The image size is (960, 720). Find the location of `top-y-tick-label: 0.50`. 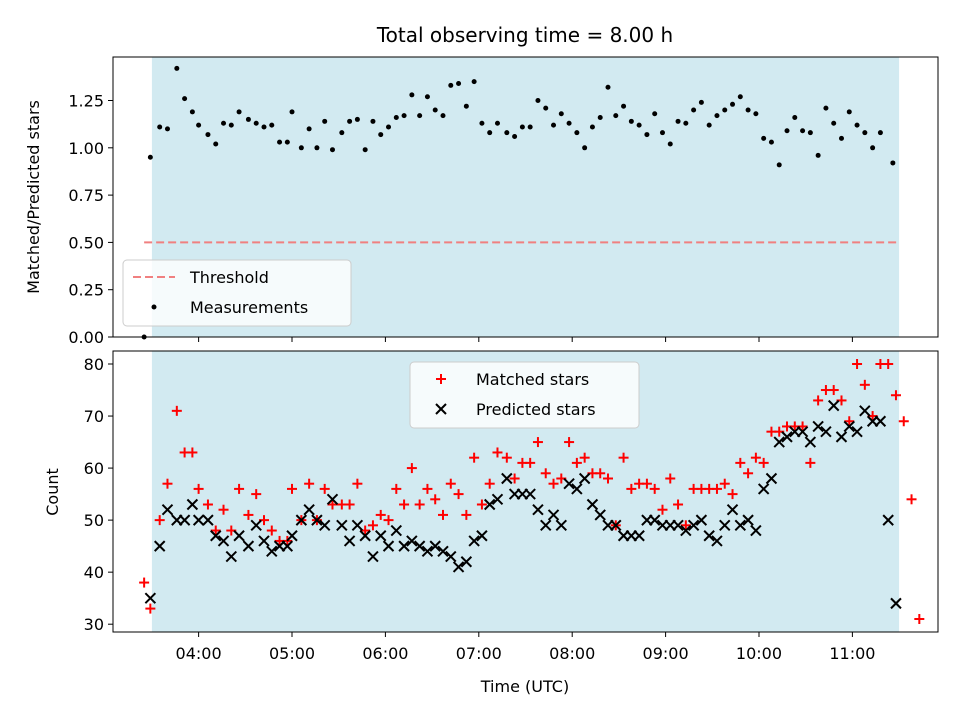

top-y-tick-label: 0.50 is located at coordinates (86, 242).